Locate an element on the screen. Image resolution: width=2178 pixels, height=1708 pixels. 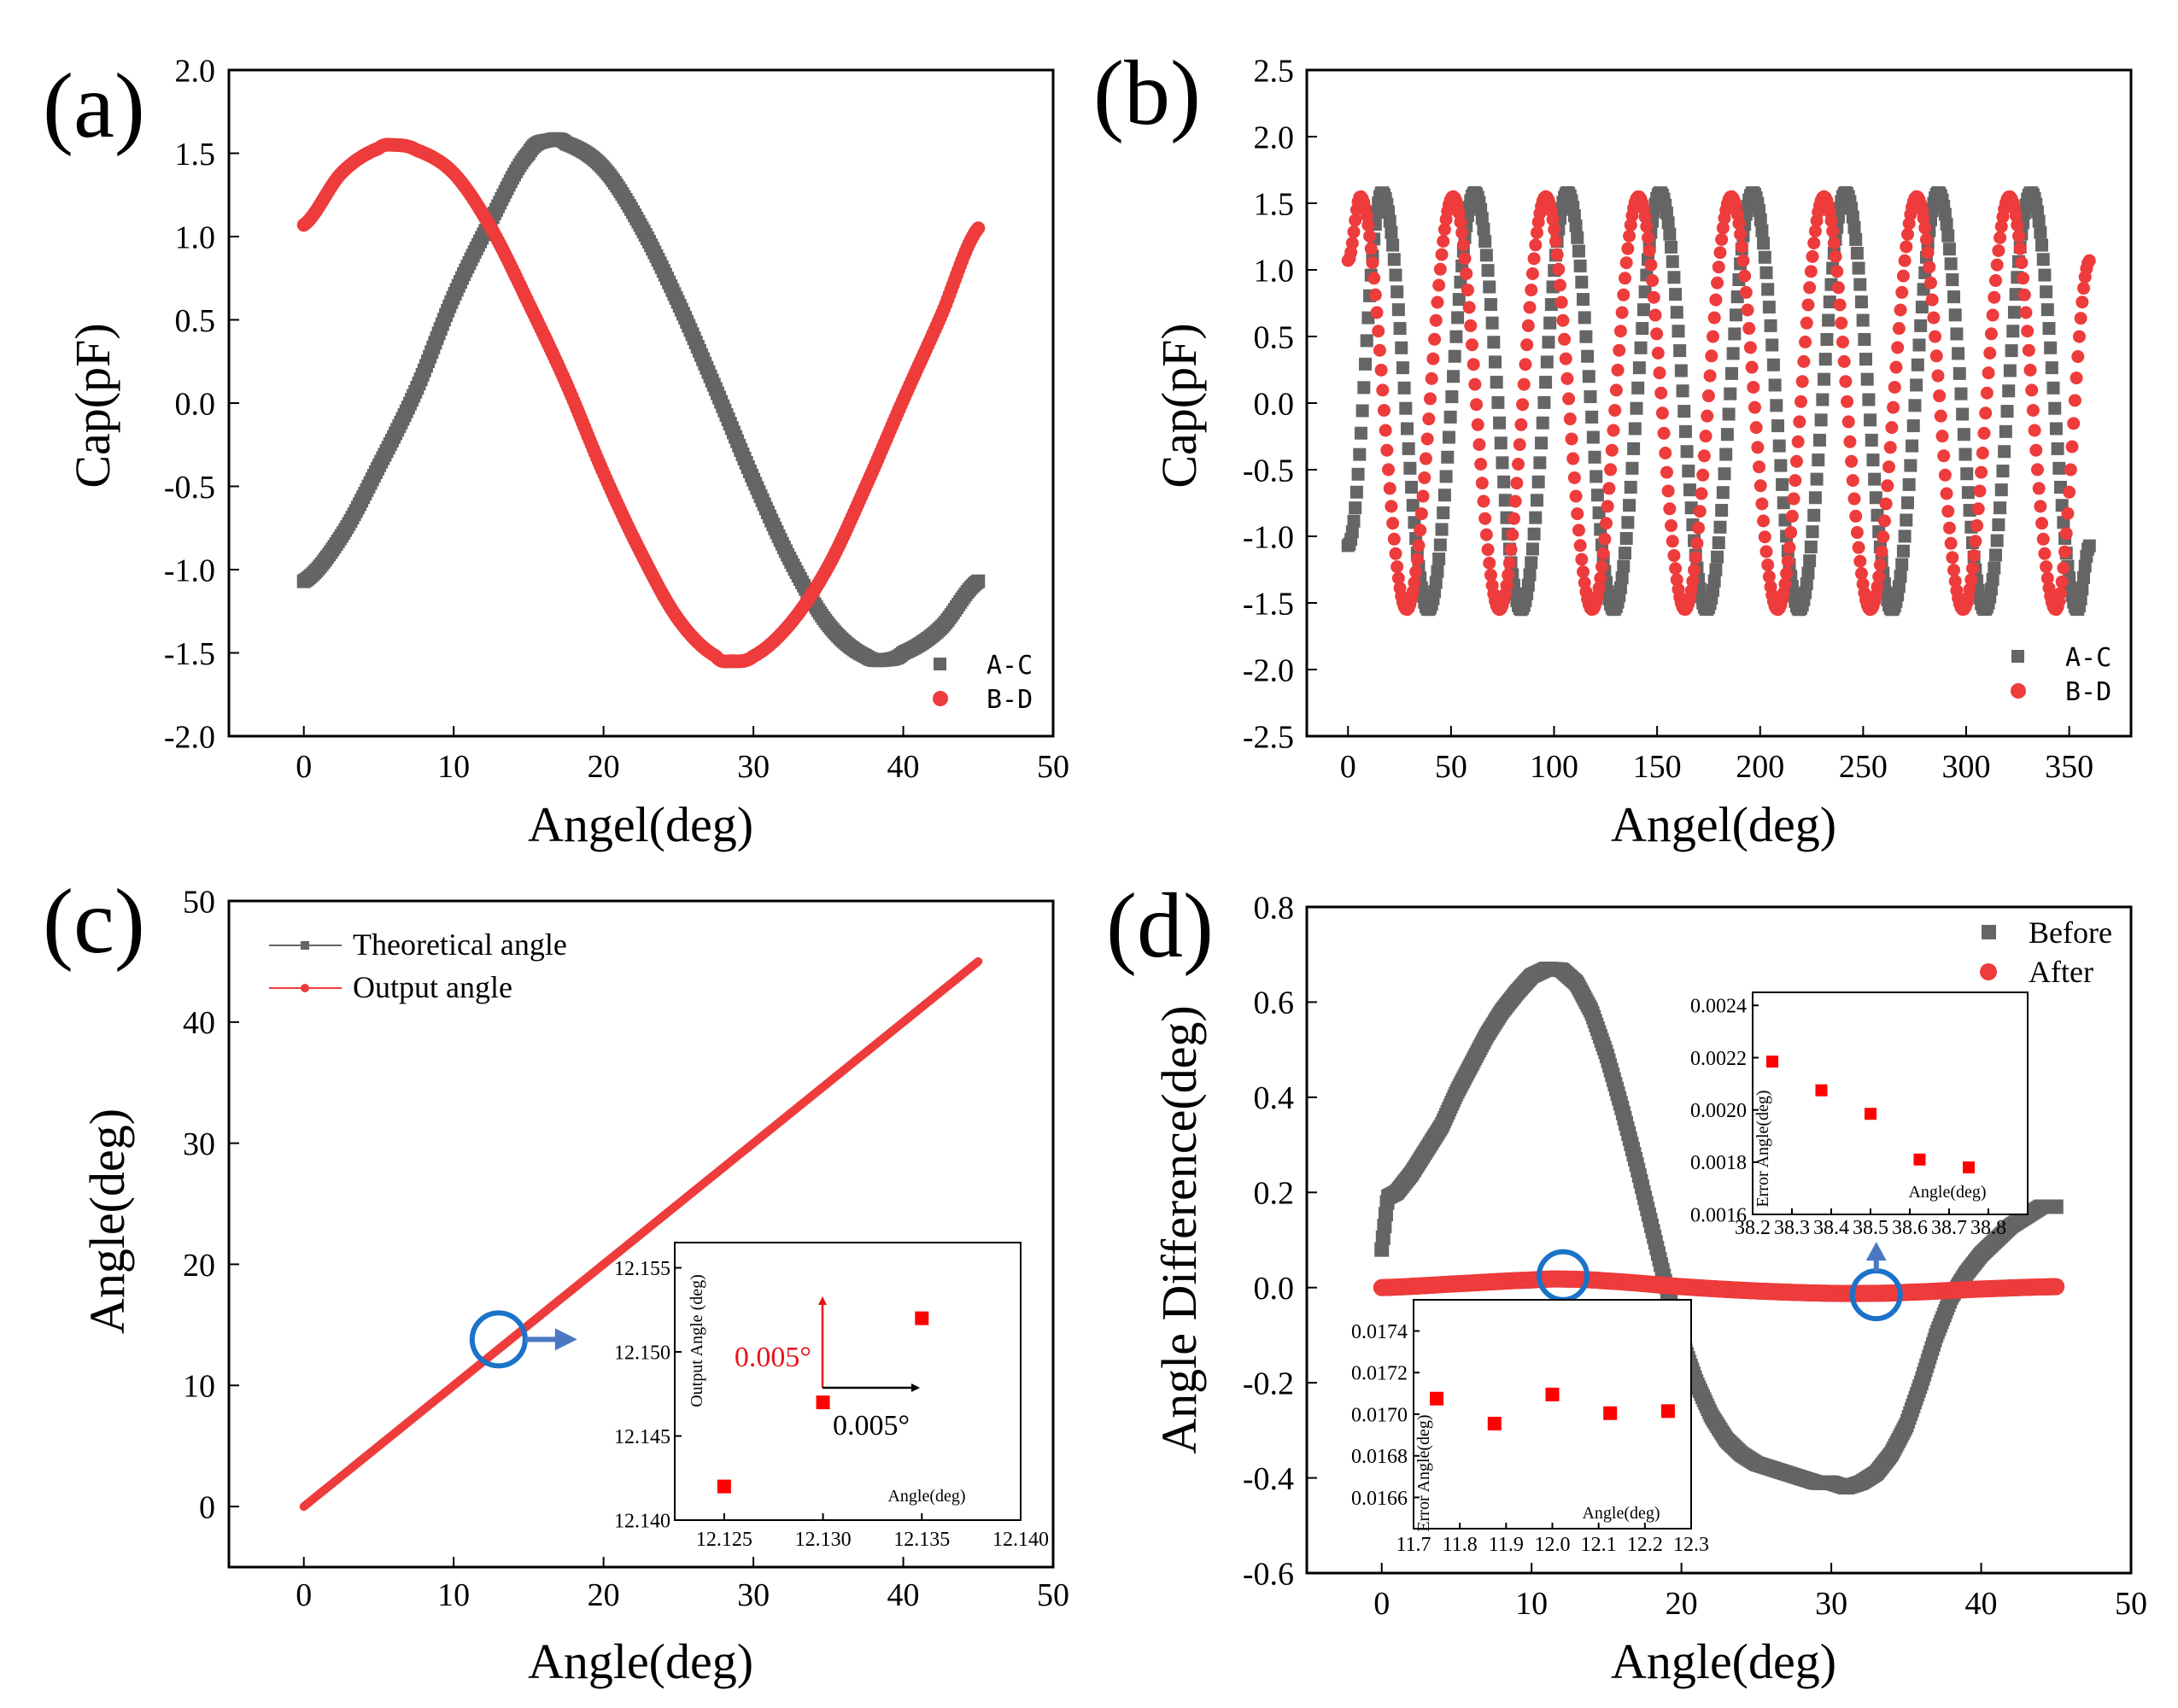
inset-c-xtick-label: 12.130 is located at coordinates (823, 1540).